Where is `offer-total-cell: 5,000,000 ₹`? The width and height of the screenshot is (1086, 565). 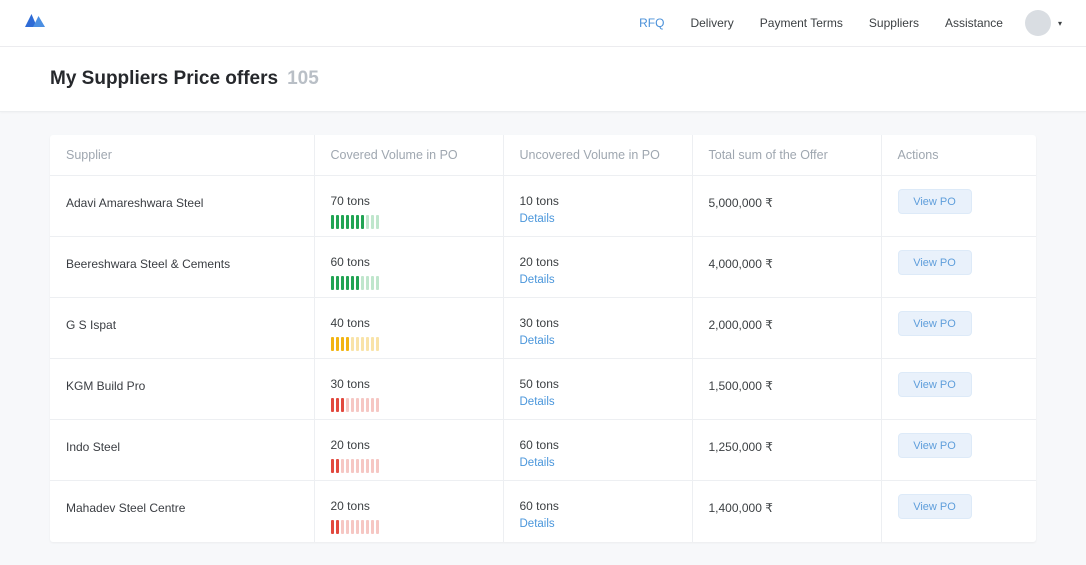
offer-total-cell: 5,000,000 ₹ is located at coordinates (787, 206).